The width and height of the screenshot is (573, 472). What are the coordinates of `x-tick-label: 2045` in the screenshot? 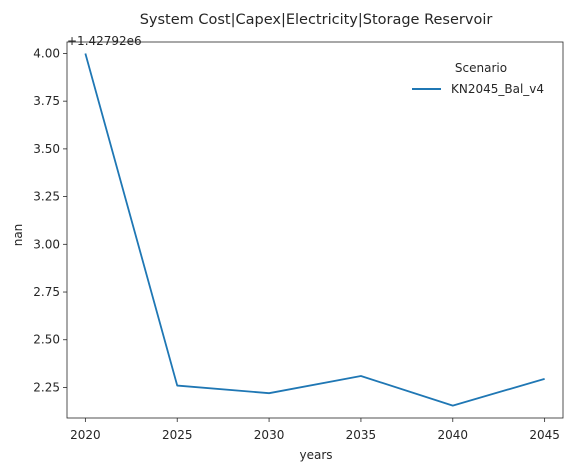 It's located at (544, 435).